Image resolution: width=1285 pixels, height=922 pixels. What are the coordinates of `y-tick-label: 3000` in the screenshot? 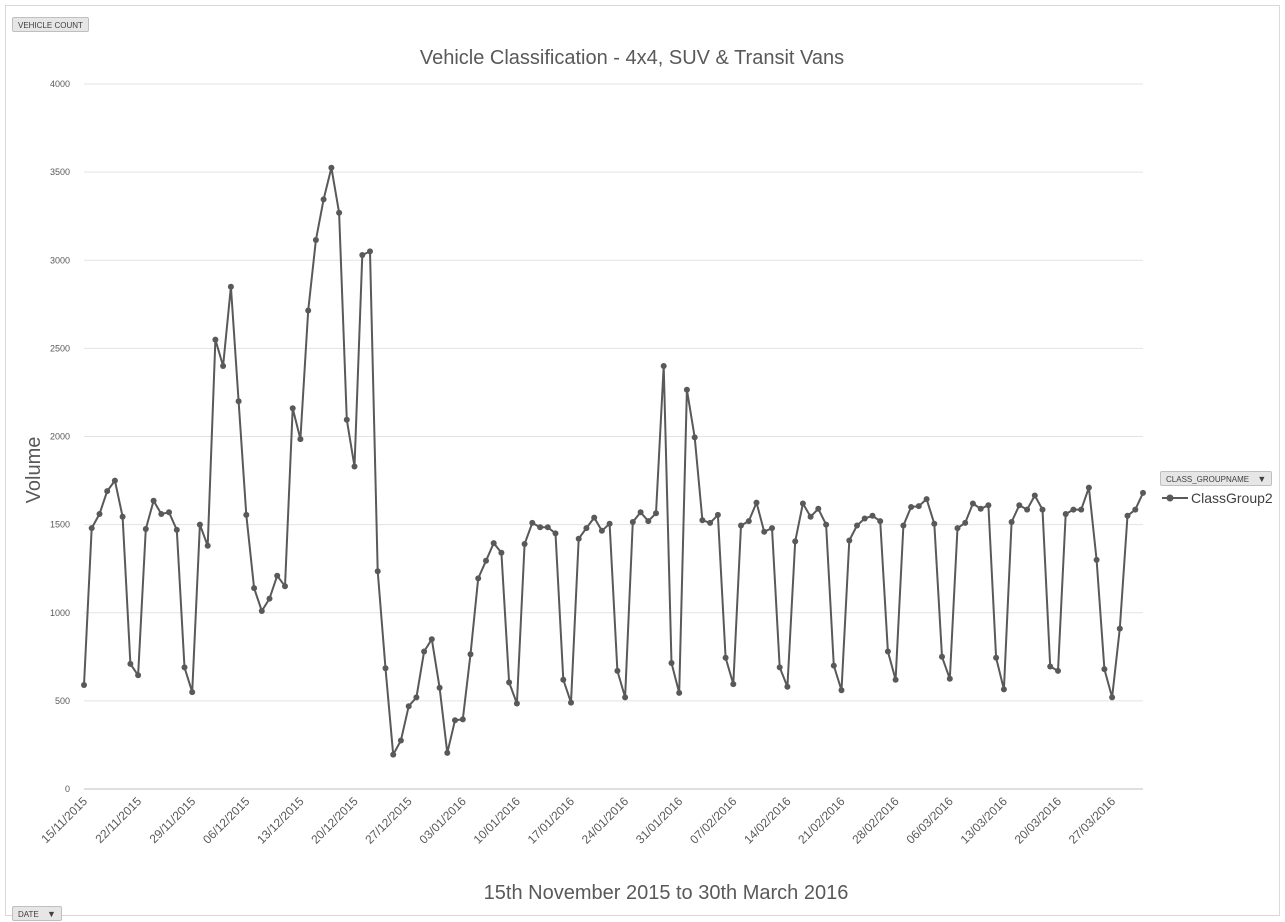 It's located at (60, 260).